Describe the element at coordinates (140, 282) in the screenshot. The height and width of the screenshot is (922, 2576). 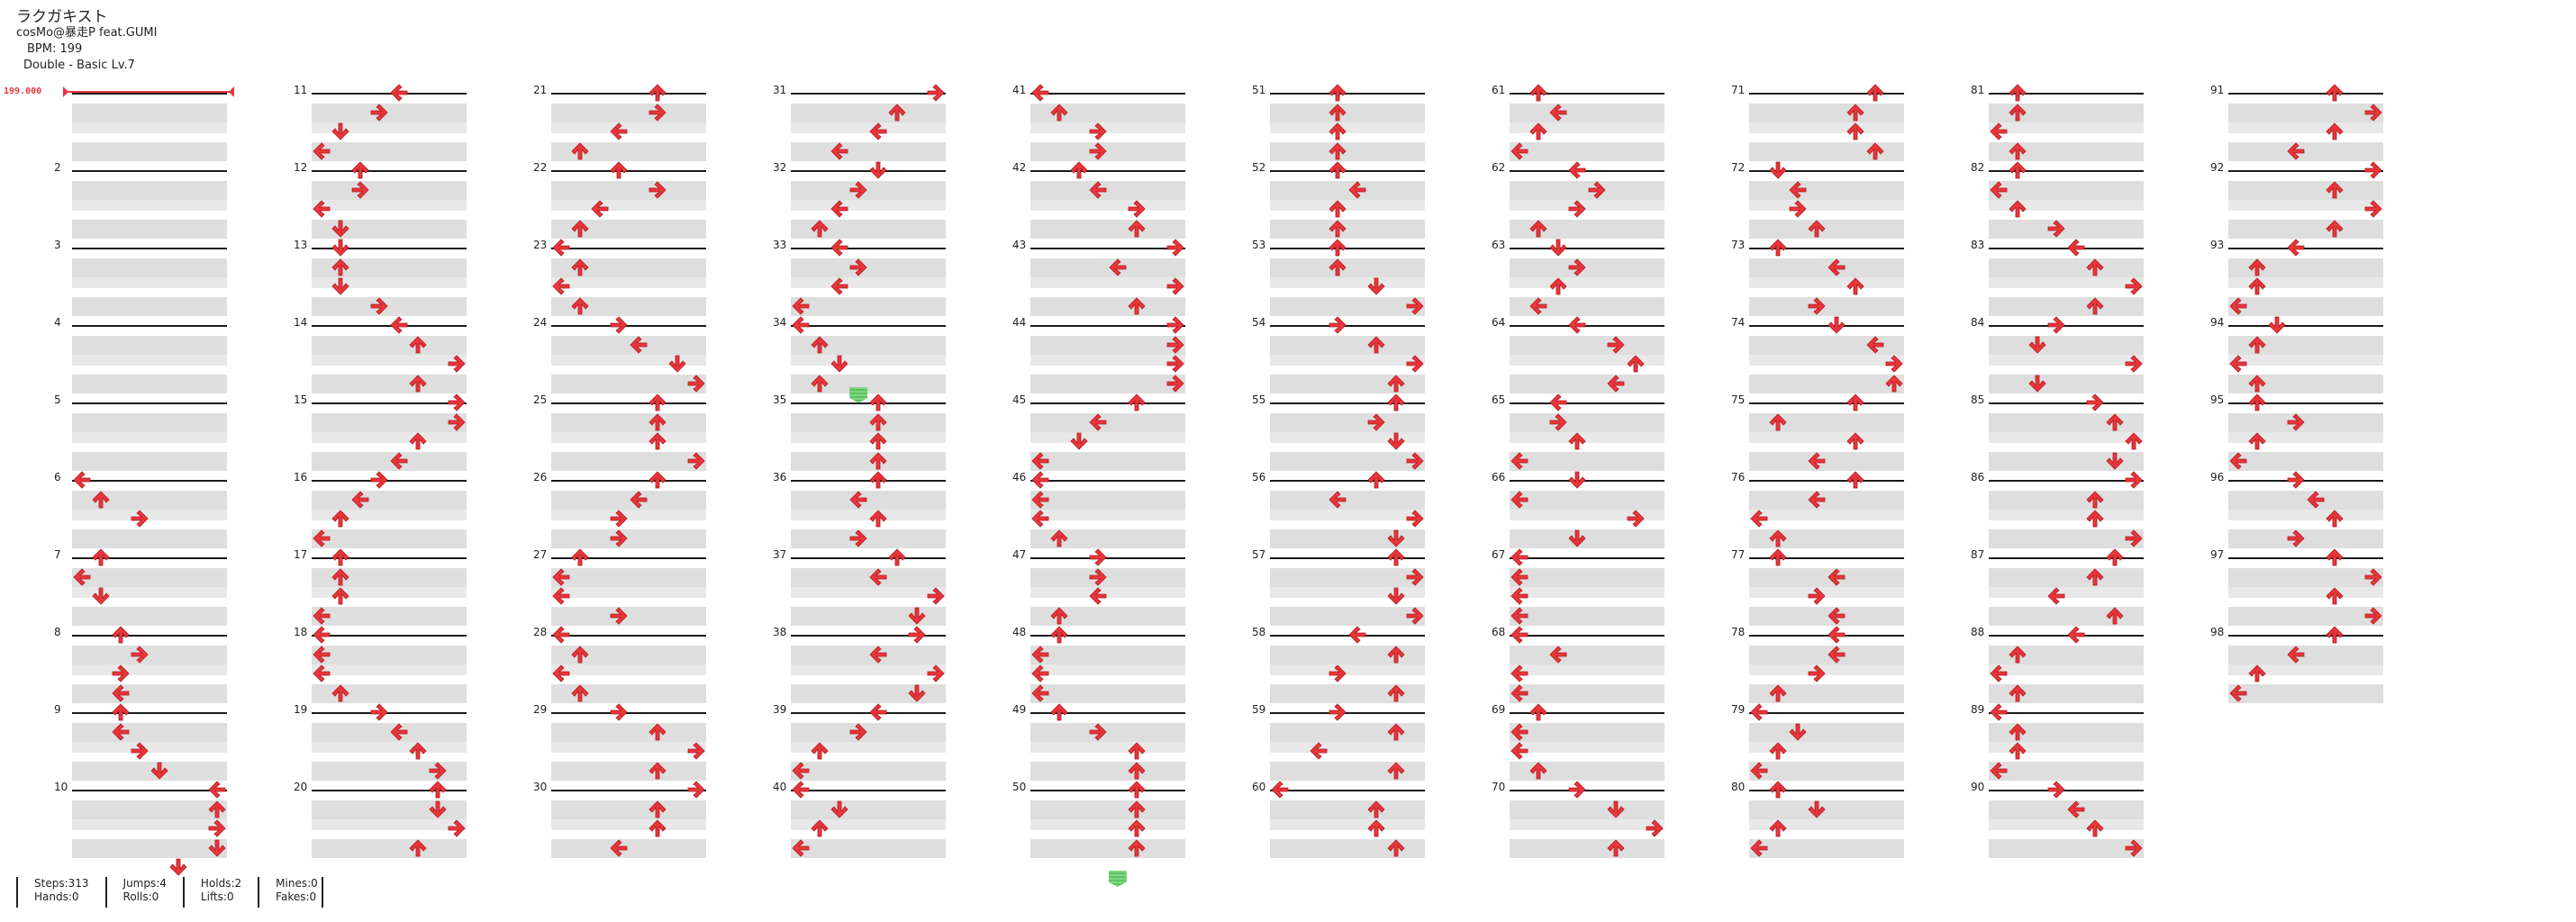
I see `measure: 3` at that location.